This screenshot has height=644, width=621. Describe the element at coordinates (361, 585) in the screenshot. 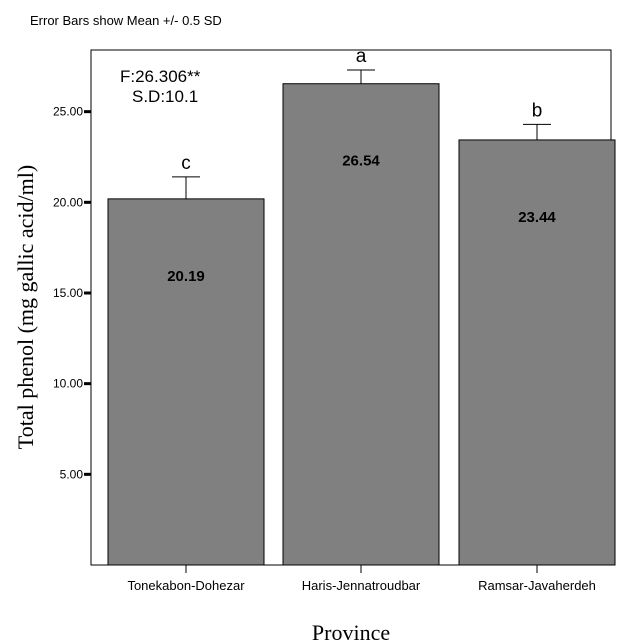

I see `x-tick-label-2: Haris-Jennatroudbar` at that location.